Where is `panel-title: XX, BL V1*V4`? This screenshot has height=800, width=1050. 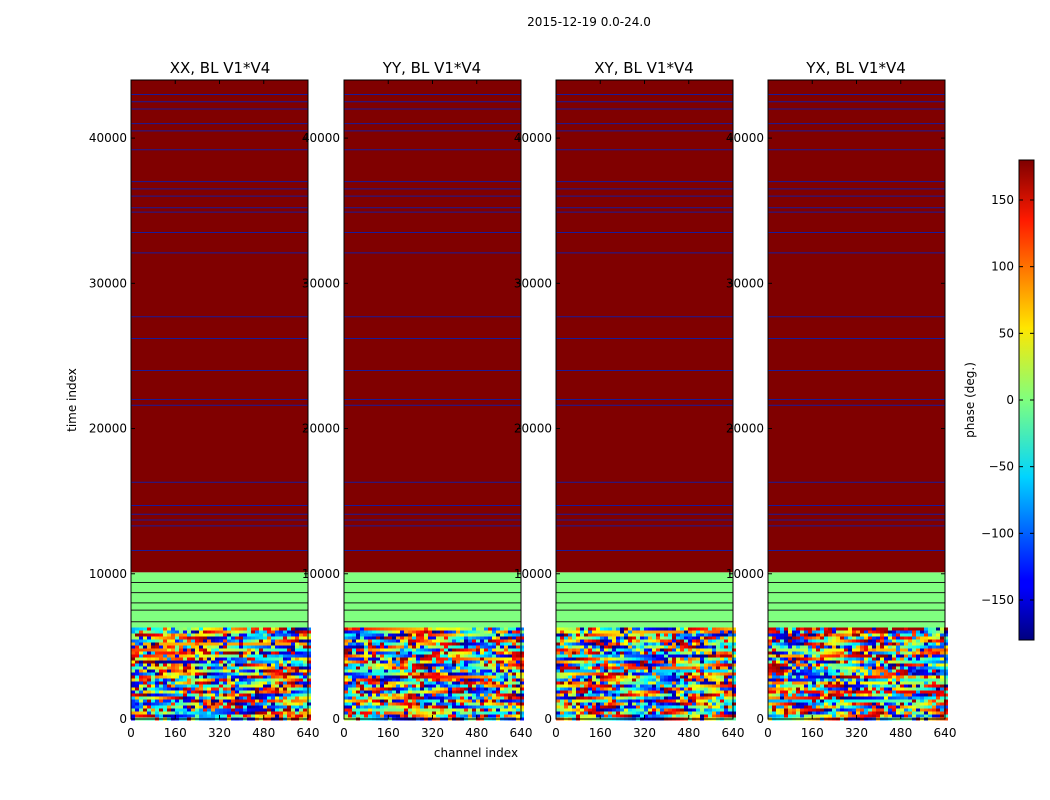 panel-title: XX, BL V1*V4 is located at coordinates (220, 68).